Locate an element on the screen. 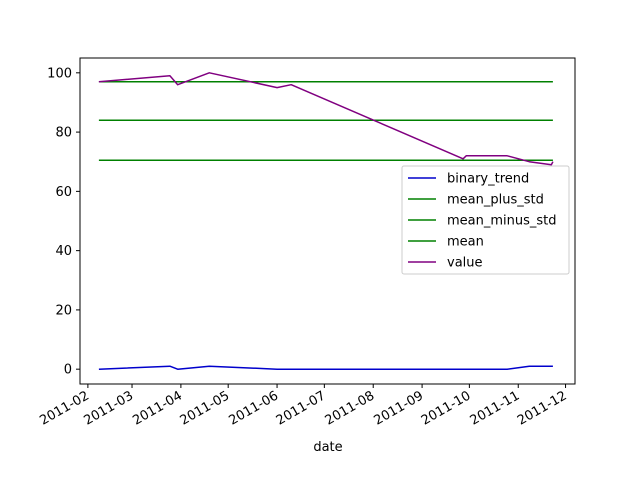  y-tick-label: 100 is located at coordinates (59, 73).